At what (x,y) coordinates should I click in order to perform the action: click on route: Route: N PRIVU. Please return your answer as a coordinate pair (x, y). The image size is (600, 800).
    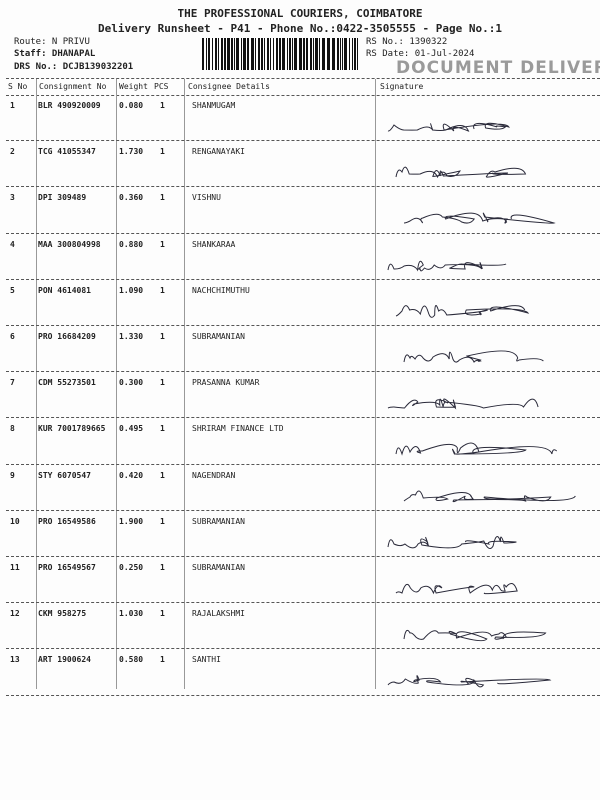
    Looking at the image, I should click on (52, 42).